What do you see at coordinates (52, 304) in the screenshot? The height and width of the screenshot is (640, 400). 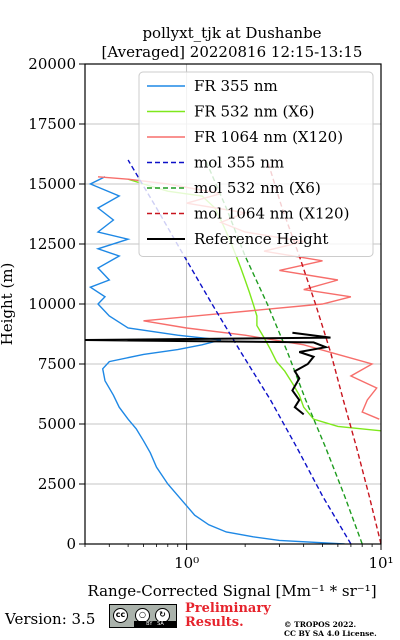 I see `y-tick-label: 10000` at bounding box center [52, 304].